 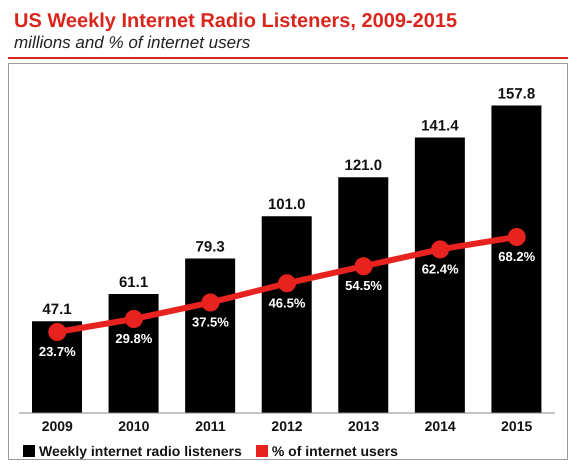 What do you see at coordinates (57, 309) in the screenshot?
I see `data-label: 47.1` at bounding box center [57, 309].